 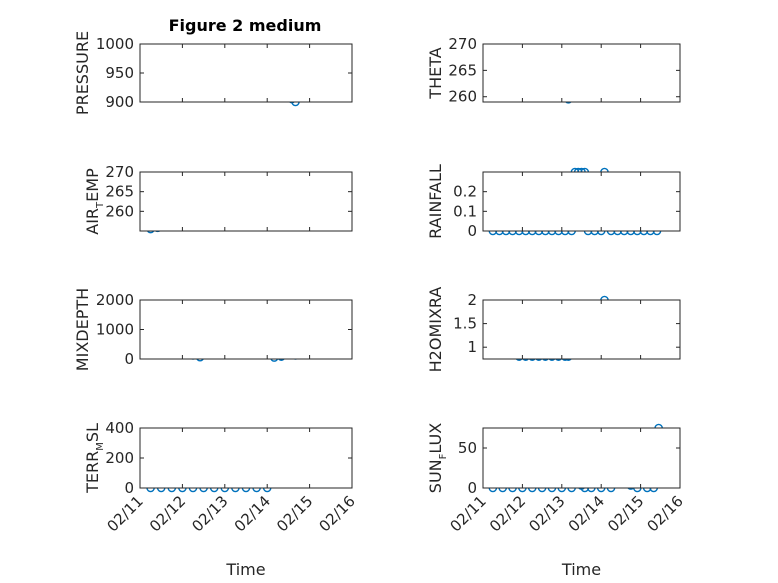 What do you see at coordinates (472, 300) in the screenshot?
I see `y-tick-label: 2` at bounding box center [472, 300].